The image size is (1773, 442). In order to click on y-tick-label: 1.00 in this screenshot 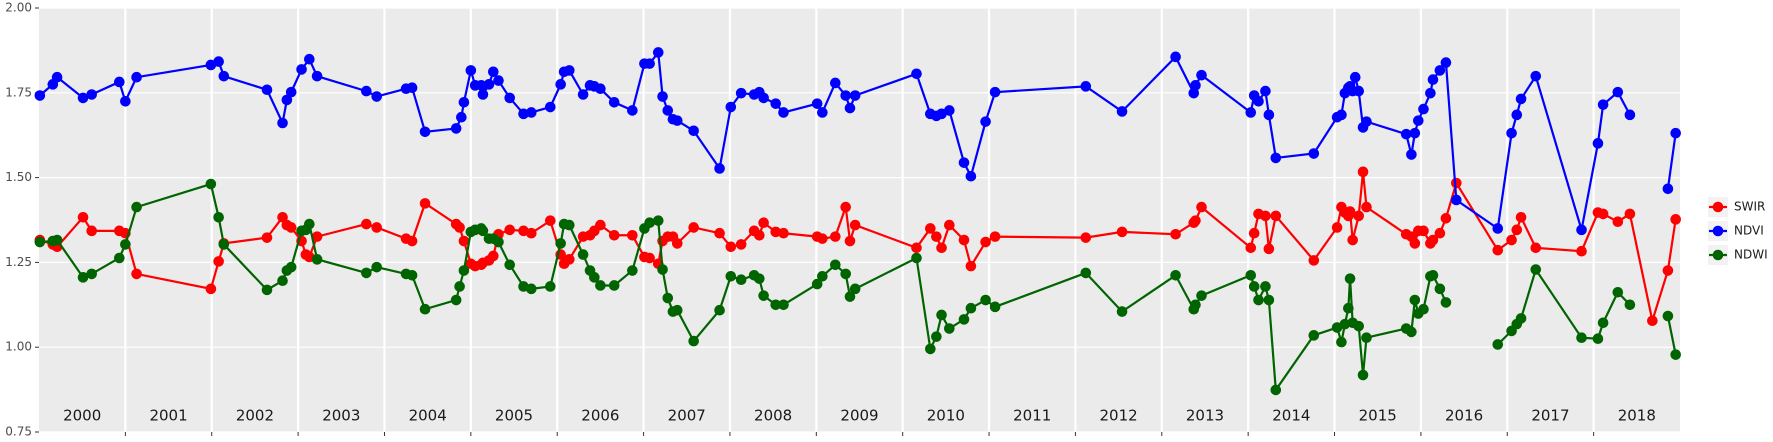, I will do `click(18, 347)`.